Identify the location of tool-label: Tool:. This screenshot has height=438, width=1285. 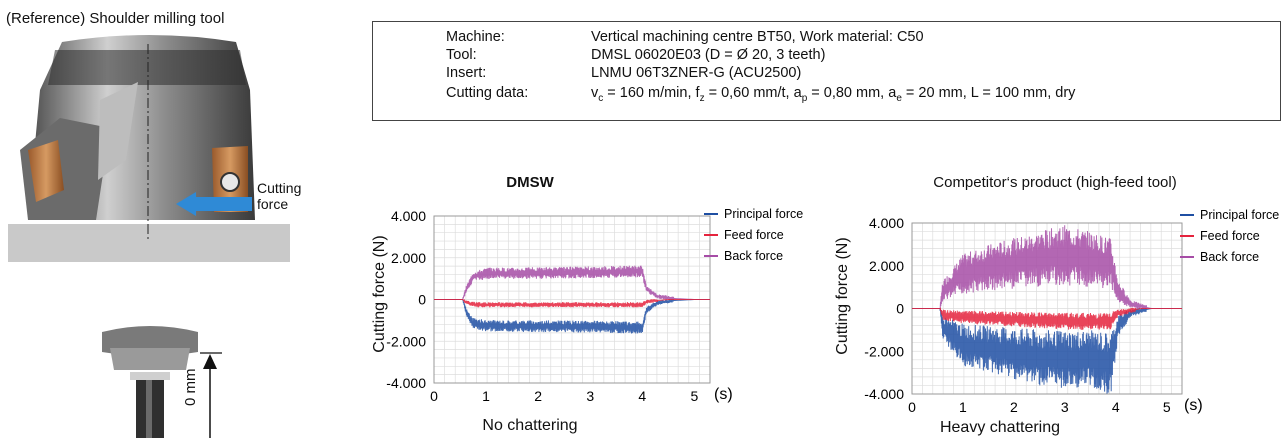
(461, 55).